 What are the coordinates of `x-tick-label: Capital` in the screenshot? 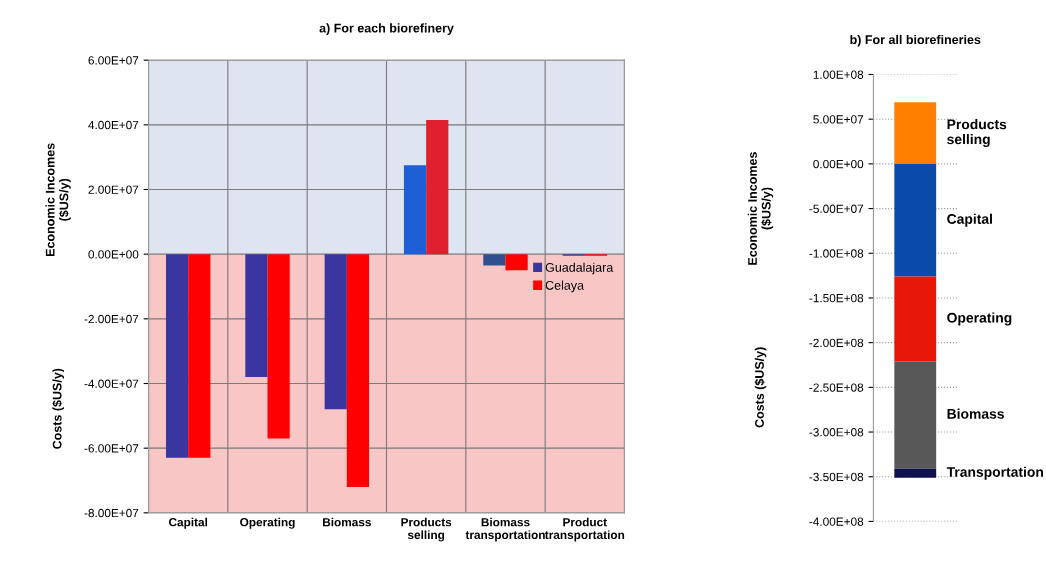 It's located at (188, 523).